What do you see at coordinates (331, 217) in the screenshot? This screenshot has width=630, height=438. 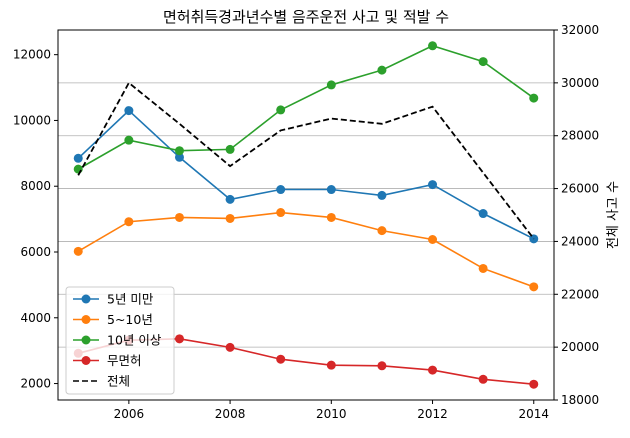 I see `data-point-1-2010` at bounding box center [331, 217].